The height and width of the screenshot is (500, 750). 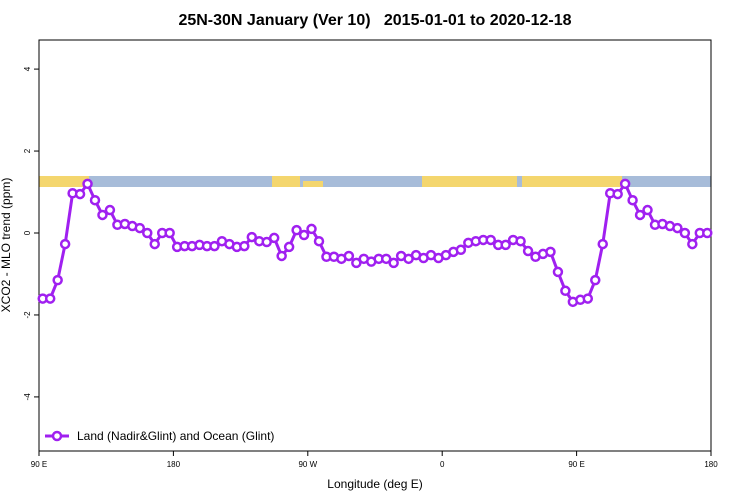 What do you see at coordinates (374, 484) in the screenshot?
I see `x-axis-label: Longitude (deg E)` at bounding box center [374, 484].